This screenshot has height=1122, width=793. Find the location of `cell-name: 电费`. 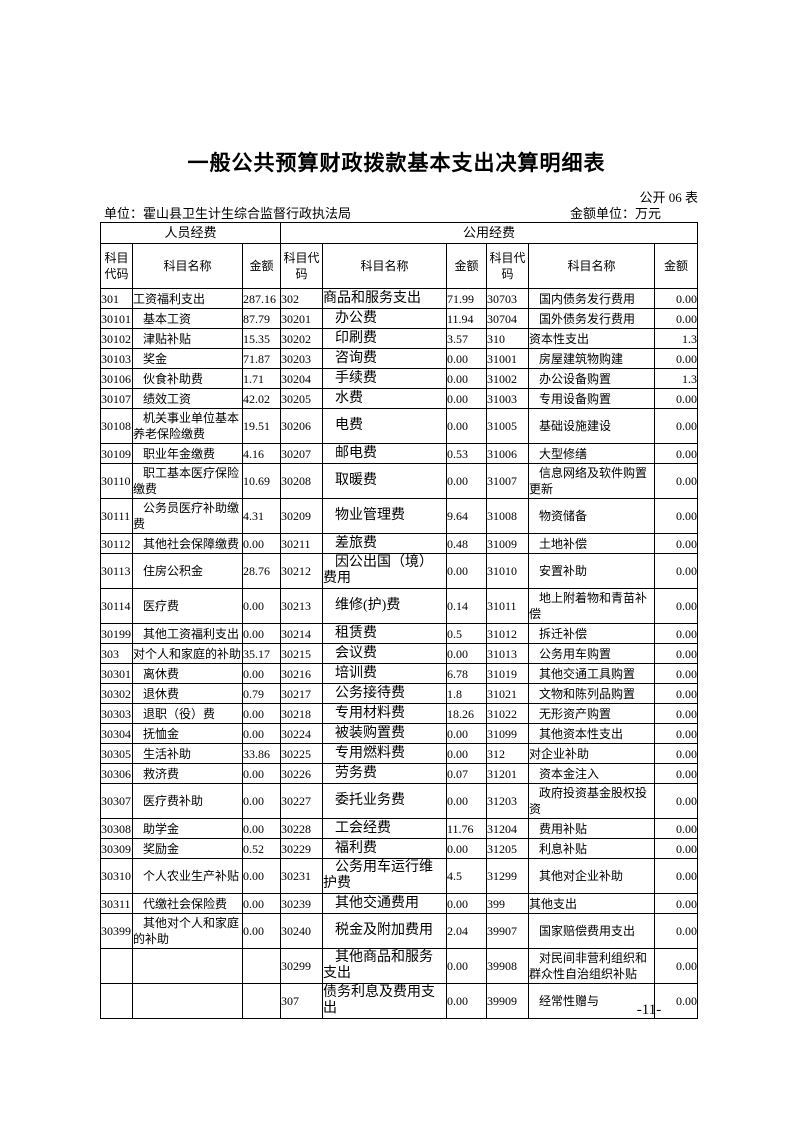

cell-name: 电费 is located at coordinates (384, 426).